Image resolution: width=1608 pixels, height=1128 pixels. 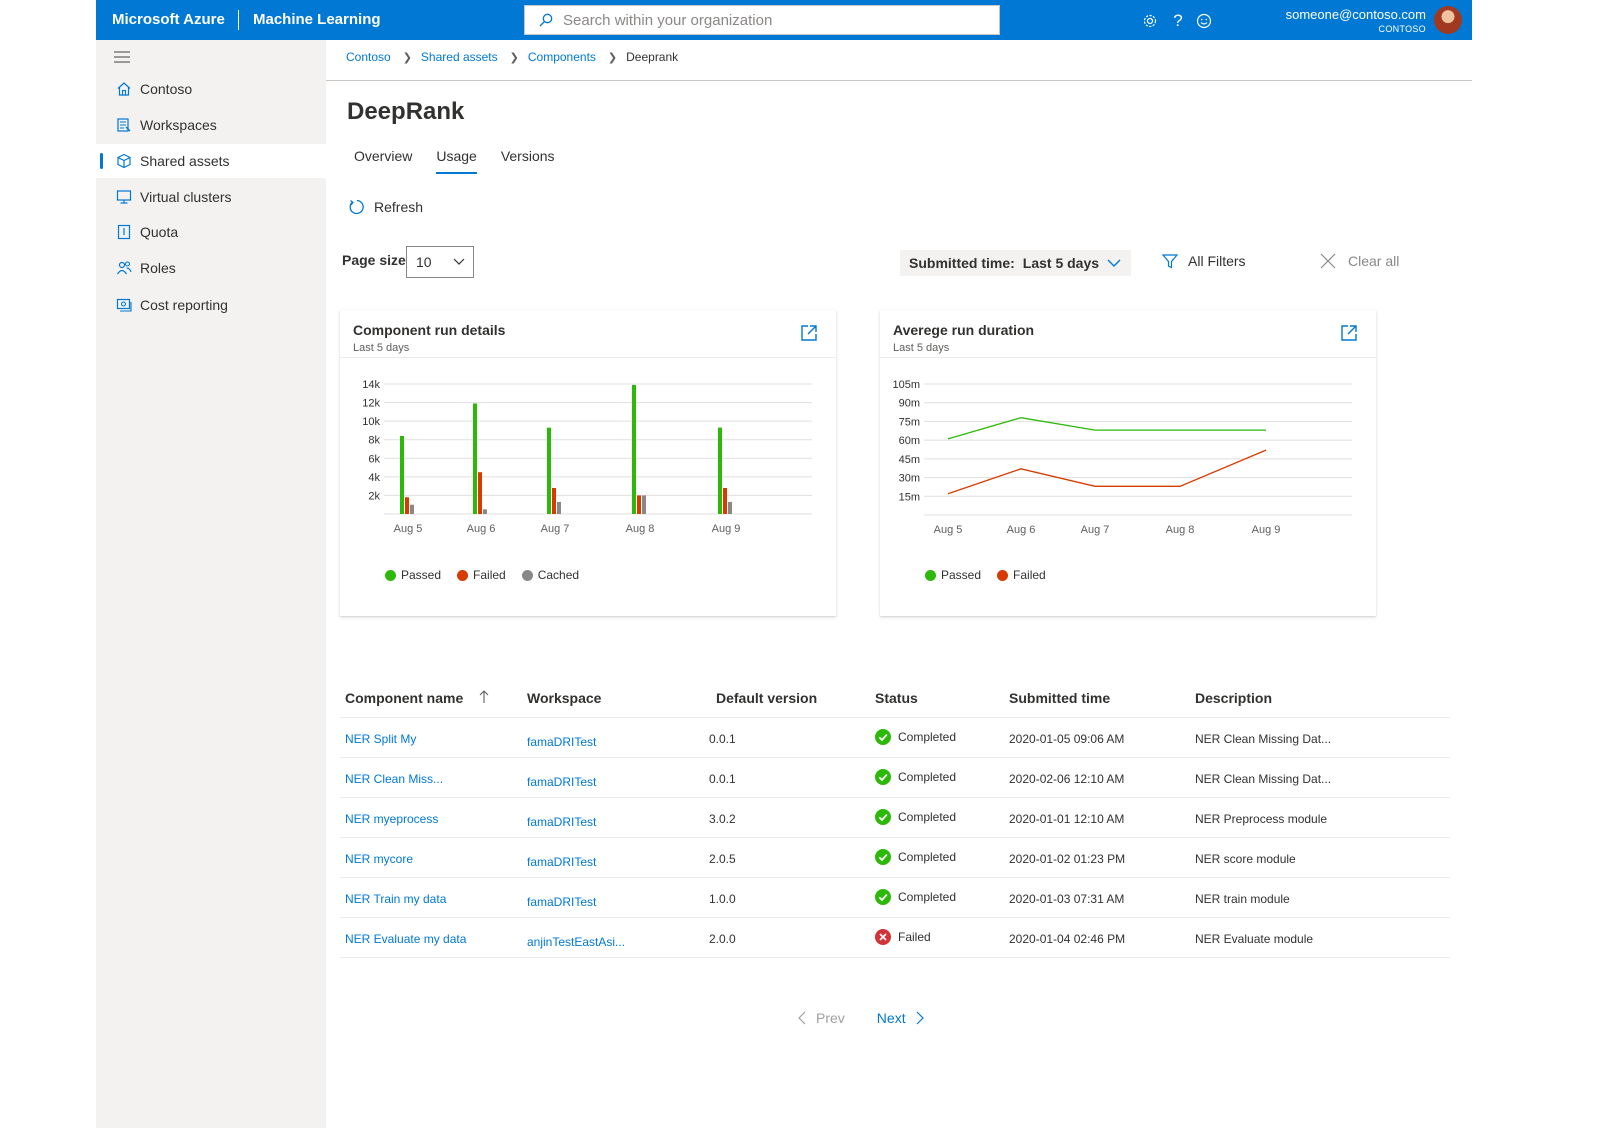 What do you see at coordinates (457, 161) in the screenshot?
I see `tab-usage: Usage` at bounding box center [457, 161].